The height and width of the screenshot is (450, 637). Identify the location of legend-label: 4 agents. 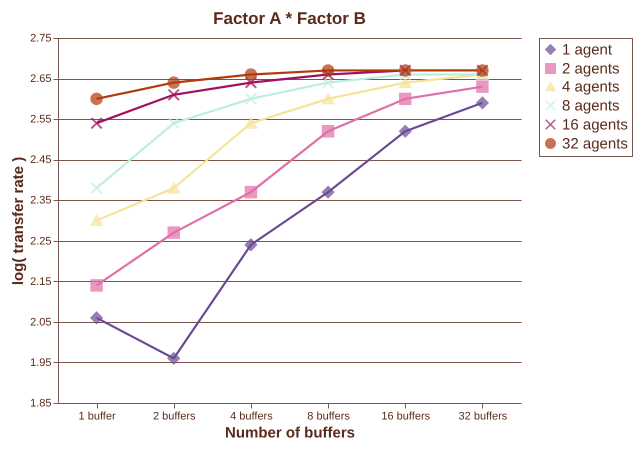
(591, 87).